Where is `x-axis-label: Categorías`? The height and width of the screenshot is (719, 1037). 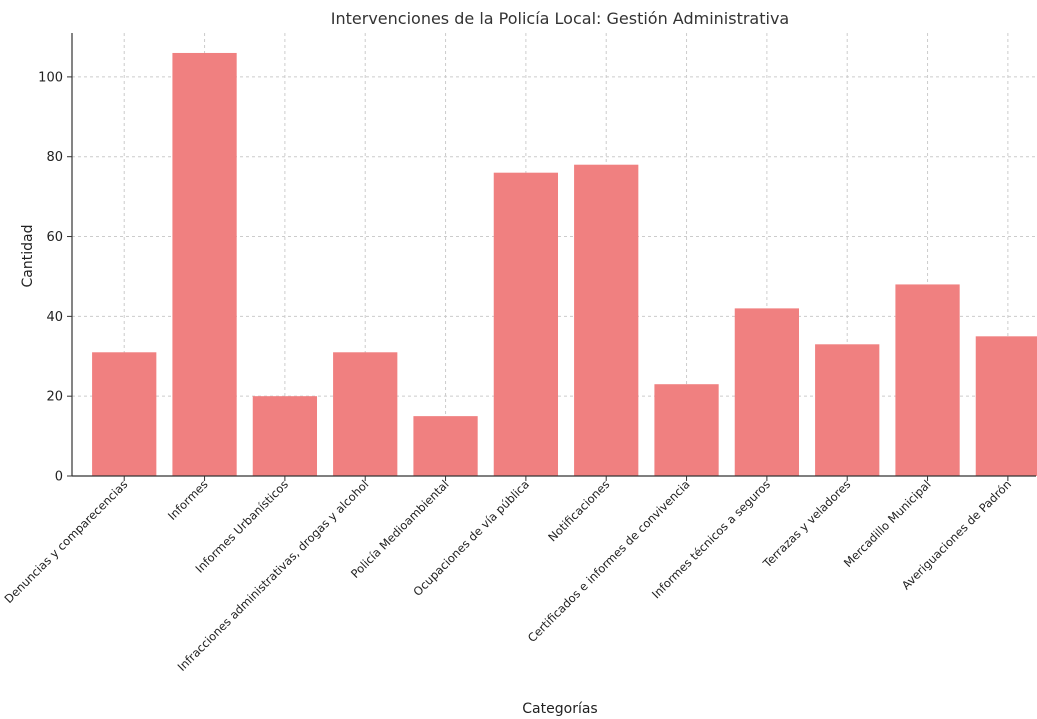 x-axis-label: Categorías is located at coordinates (559, 709).